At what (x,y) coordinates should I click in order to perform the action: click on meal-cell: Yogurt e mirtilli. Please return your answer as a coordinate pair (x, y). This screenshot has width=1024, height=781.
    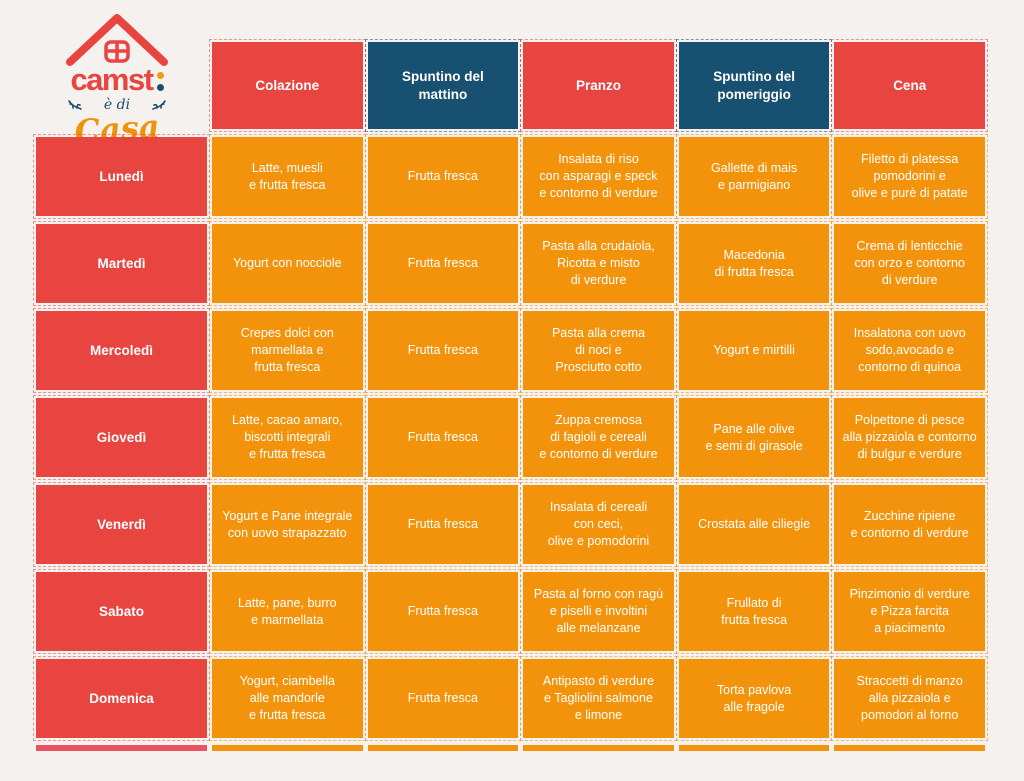
    Looking at the image, I should click on (754, 350).